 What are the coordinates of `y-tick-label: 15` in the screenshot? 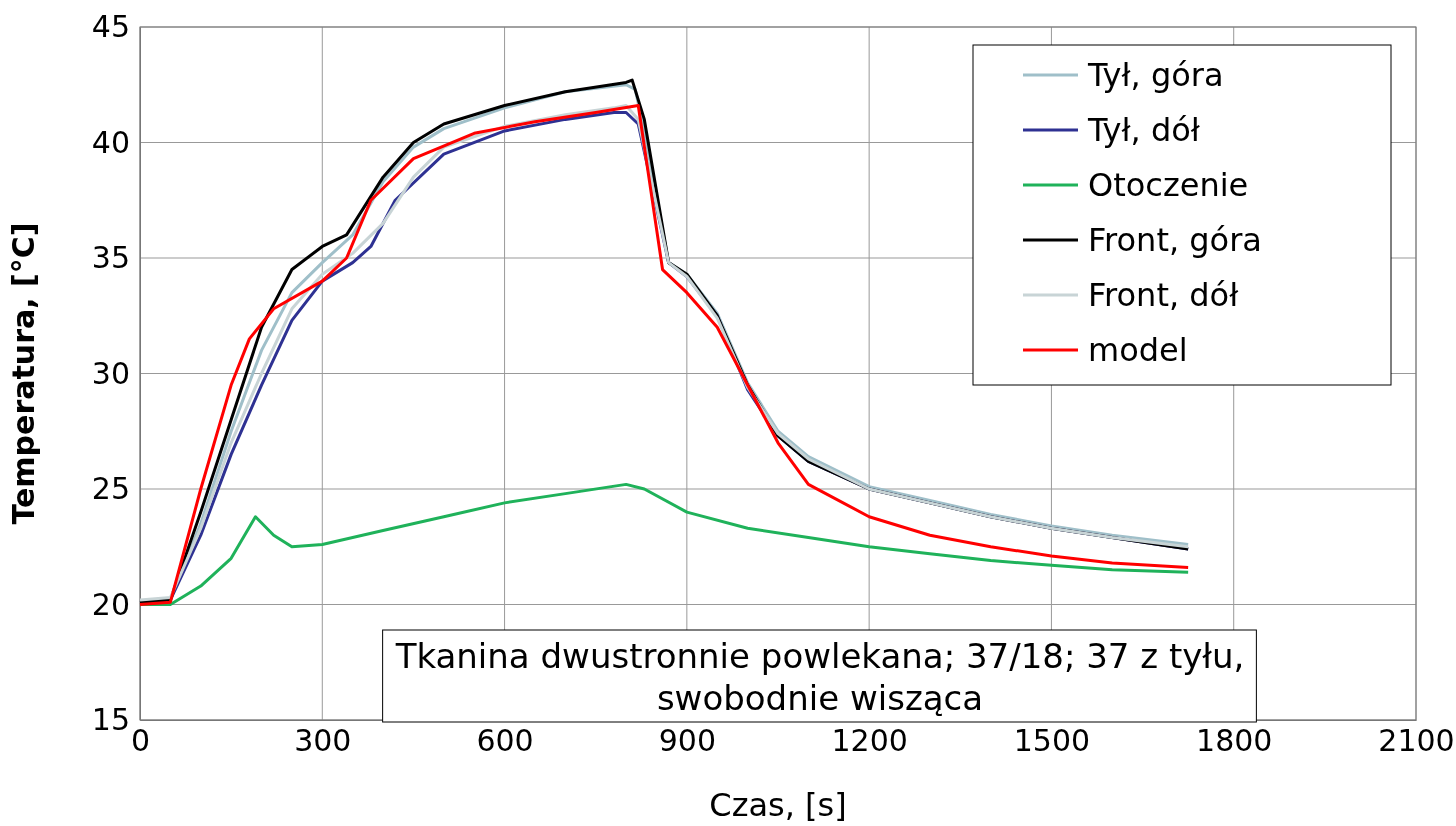 It's located at (110, 720).